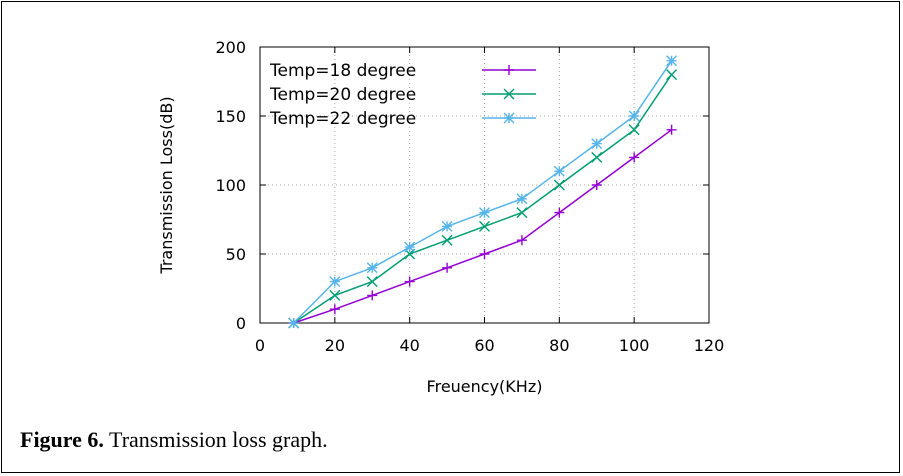  Describe the element at coordinates (342, 95) in the screenshot. I see `legend-label: Temp=20 degree` at that location.